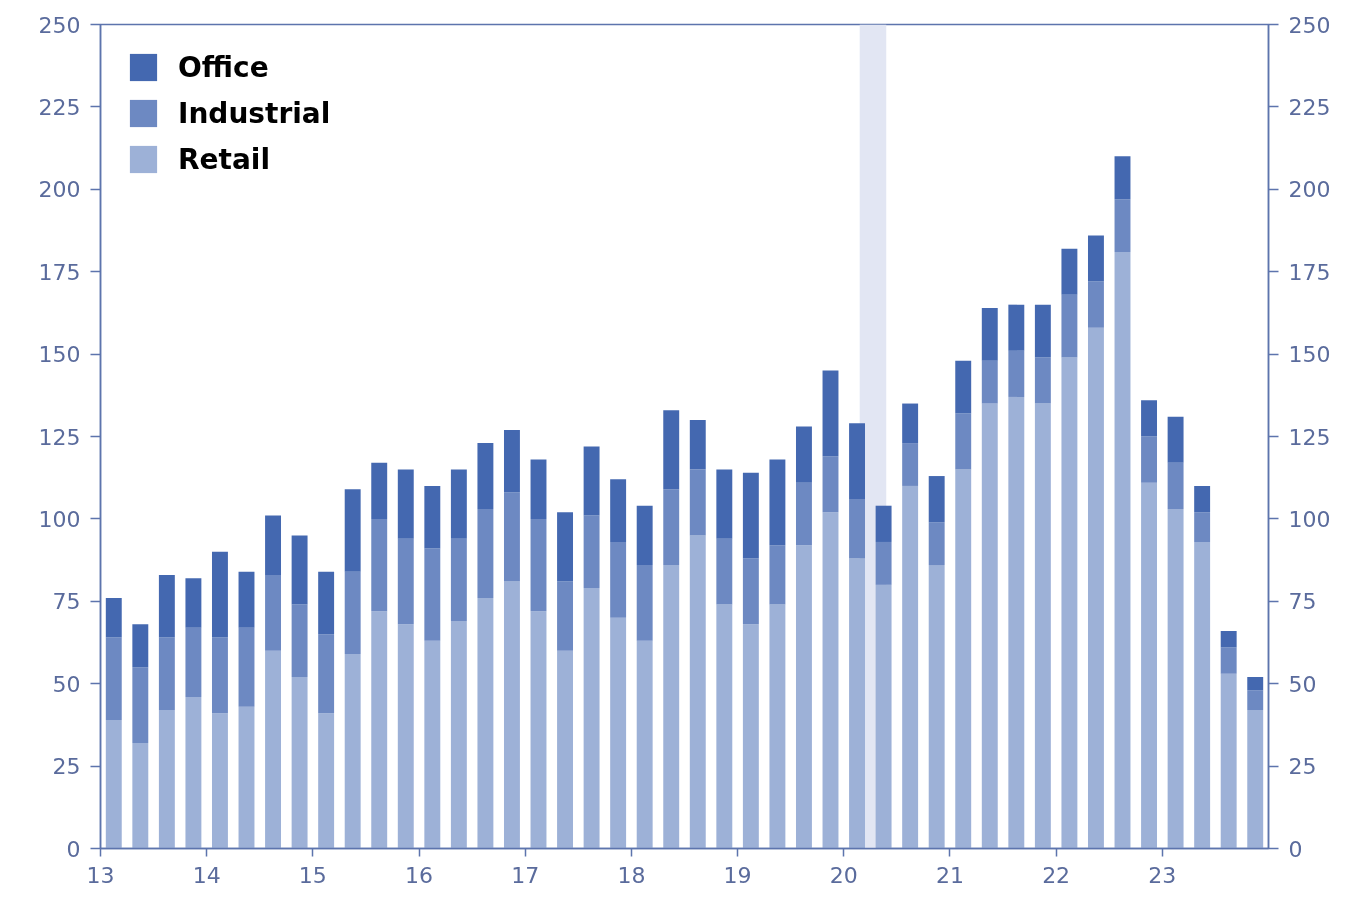 The height and width of the screenshot is (906, 1355). What do you see at coordinates (1309, 519) in the screenshot?
I see `y2-tick-label: 100` at bounding box center [1309, 519].